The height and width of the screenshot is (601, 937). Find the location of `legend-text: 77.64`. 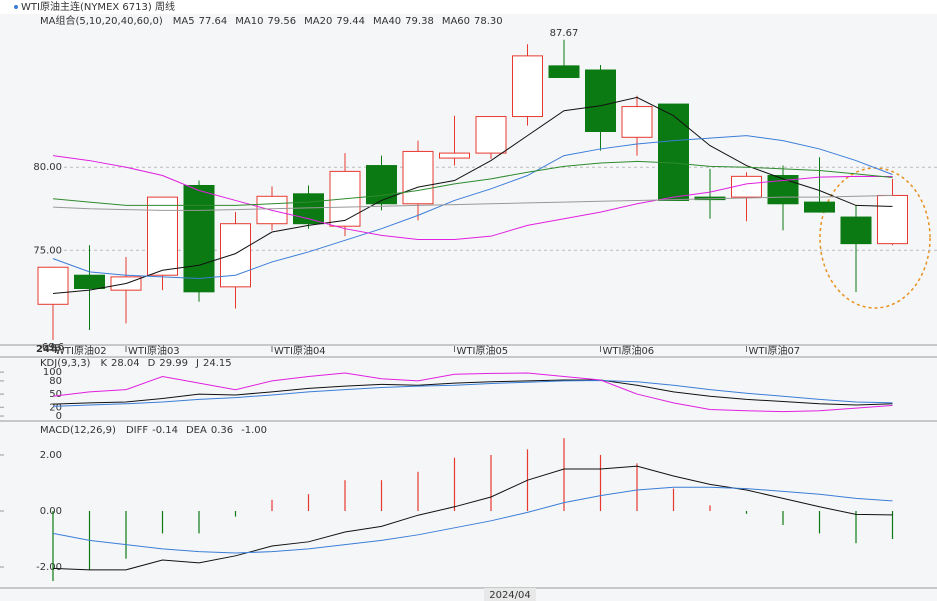

legend-text: 77.64 is located at coordinates (213, 21).